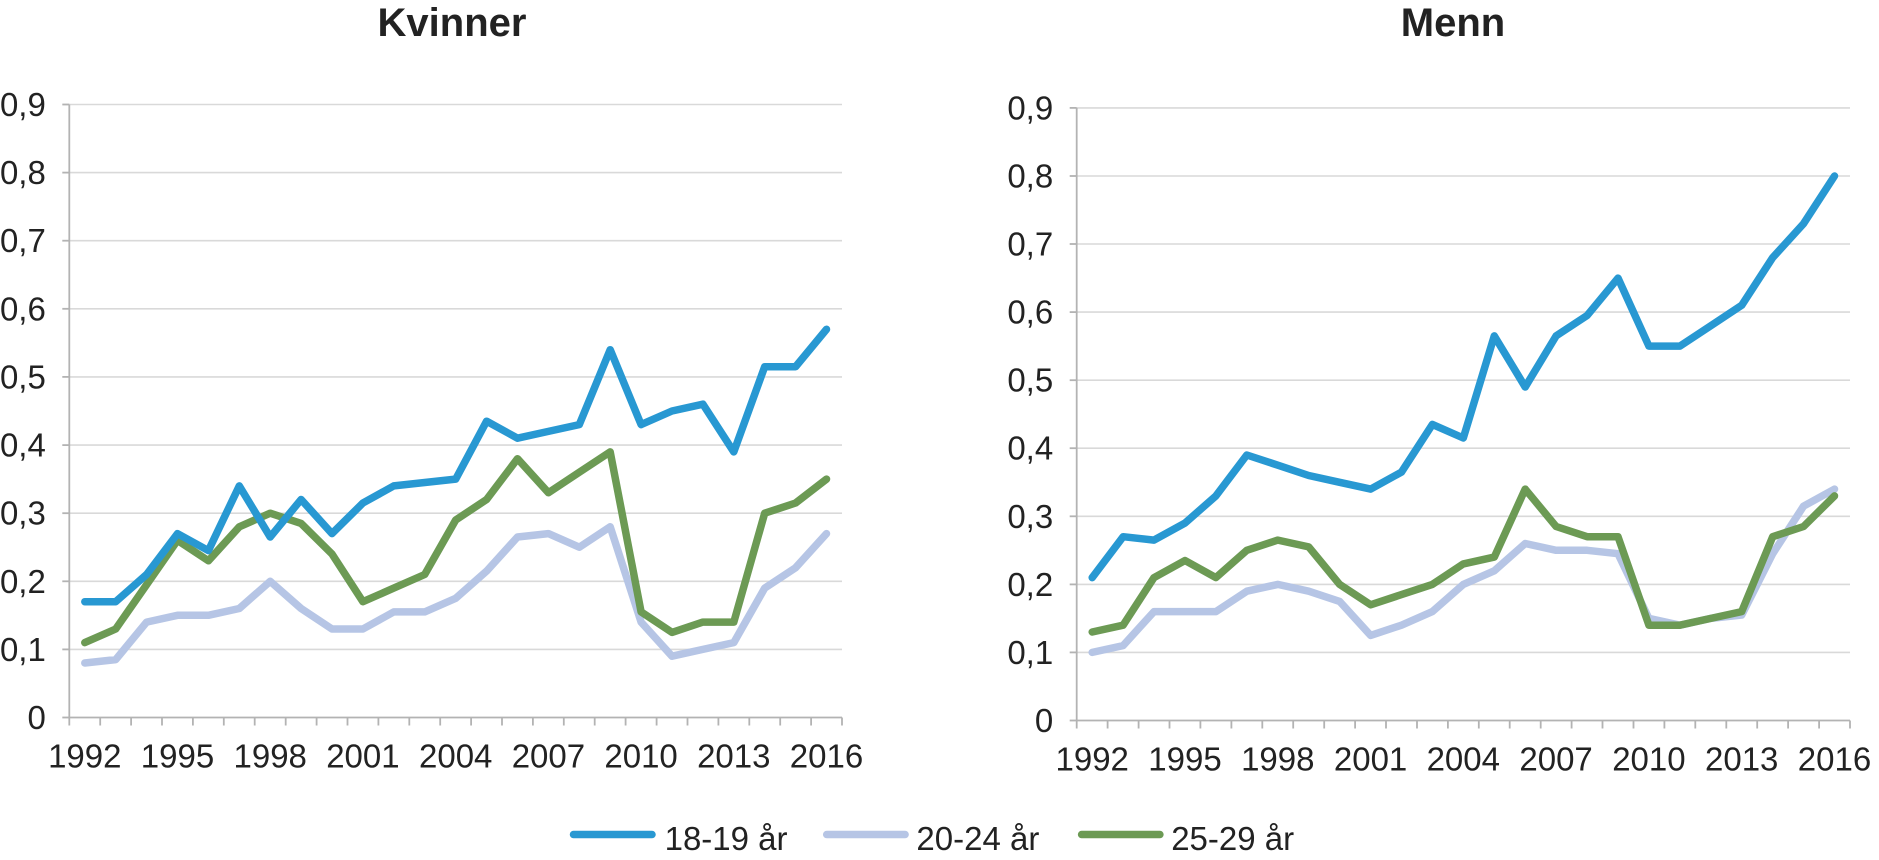 This screenshot has height=860, width=1879. Describe the element at coordinates (452, 23) in the screenshot. I see `svg-text: Kvinner` at that location.